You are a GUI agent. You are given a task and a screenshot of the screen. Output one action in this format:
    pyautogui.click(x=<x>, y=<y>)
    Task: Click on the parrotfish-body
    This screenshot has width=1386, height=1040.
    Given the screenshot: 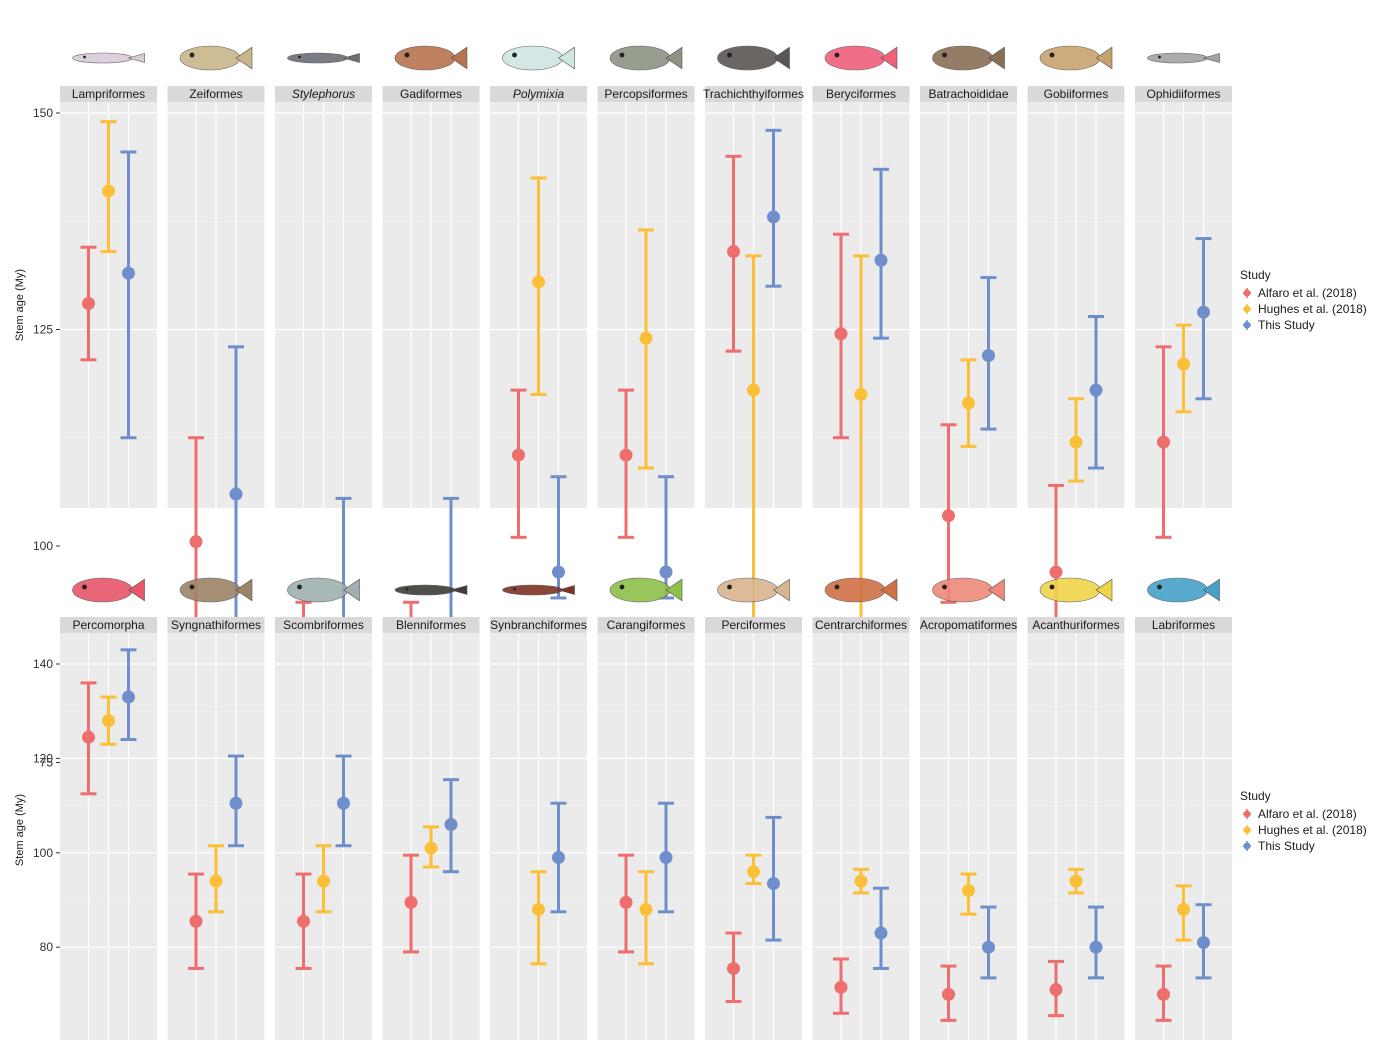 What is the action you would take?
    pyautogui.click(x=1177, y=590)
    